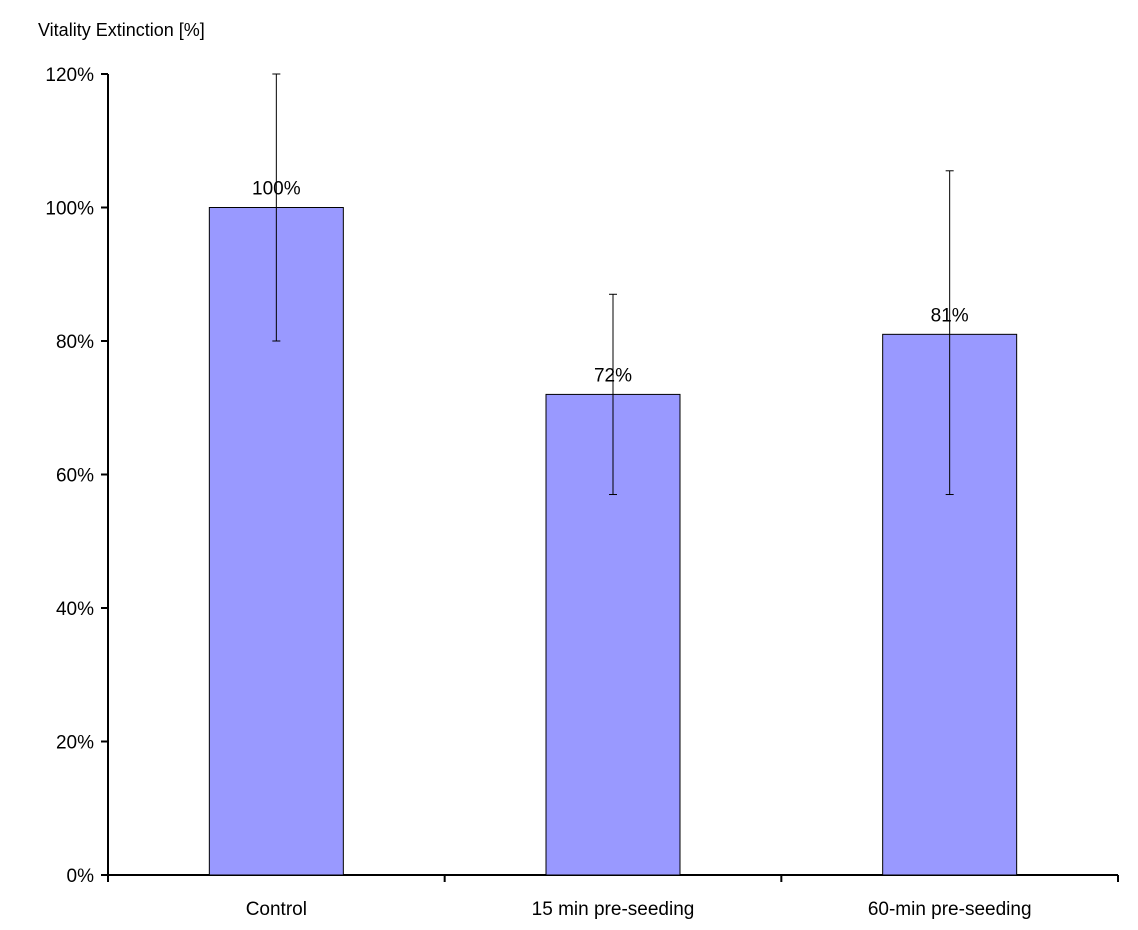 Image resolution: width=1138 pixels, height=930 pixels. I want to click on data-label: 100%, so click(276, 189).